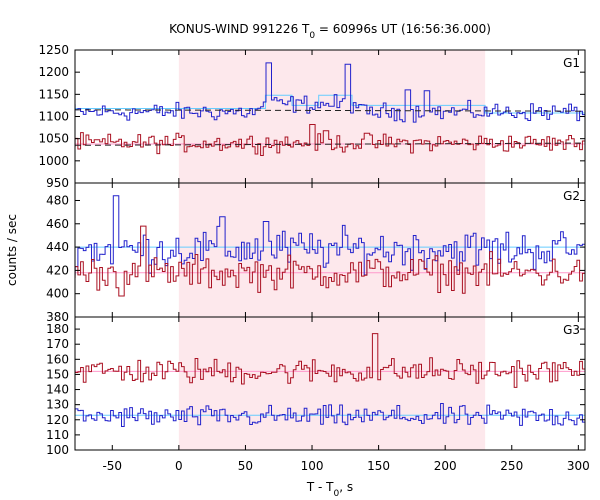 The image size is (600, 500). What do you see at coordinates (57, 420) in the screenshot?
I see `y-tick-label: 120` at bounding box center [57, 420].